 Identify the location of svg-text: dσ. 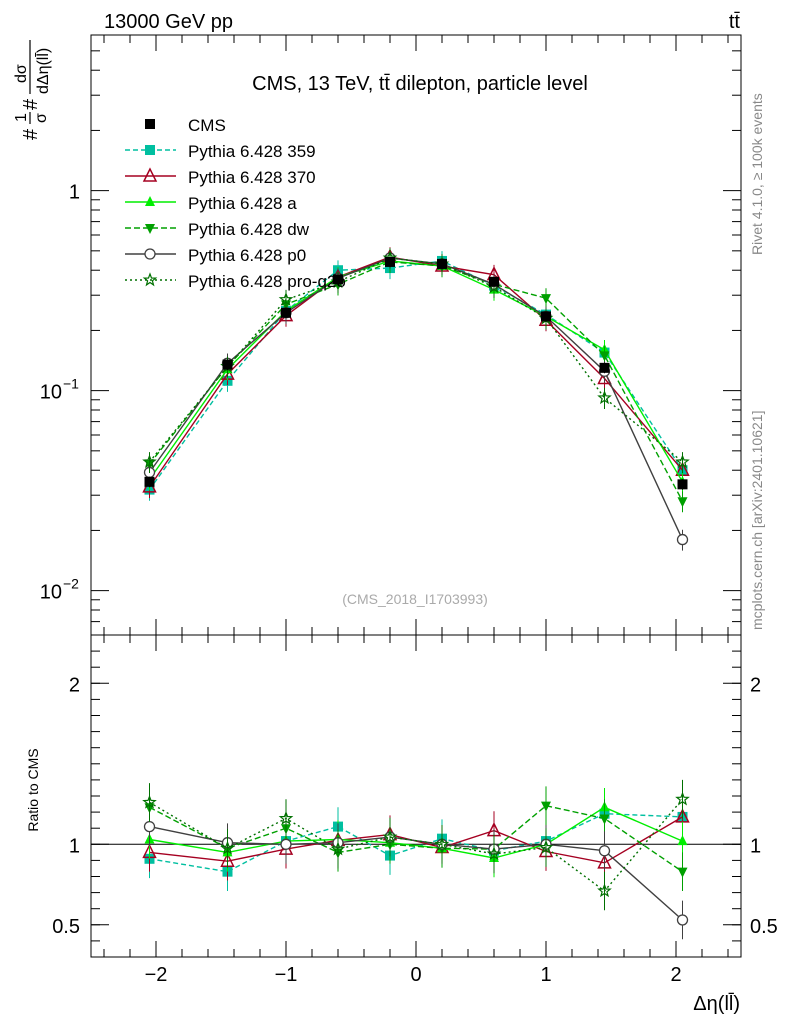
(21, 73).